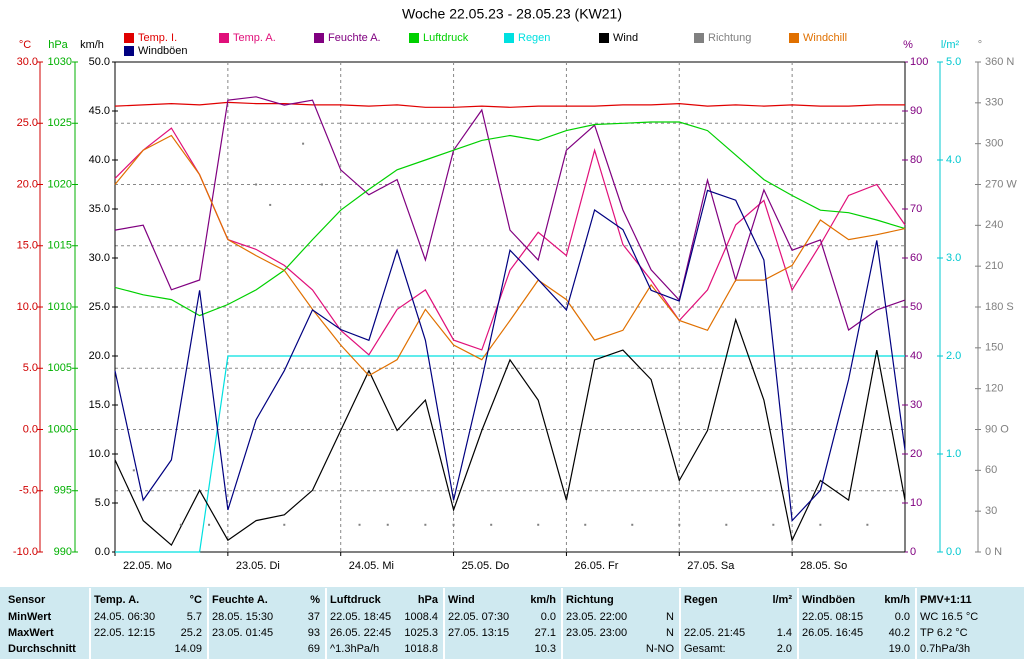  What do you see at coordinates (60, 307) in the screenshot?
I see `y-tick-label: 1010` at bounding box center [60, 307].